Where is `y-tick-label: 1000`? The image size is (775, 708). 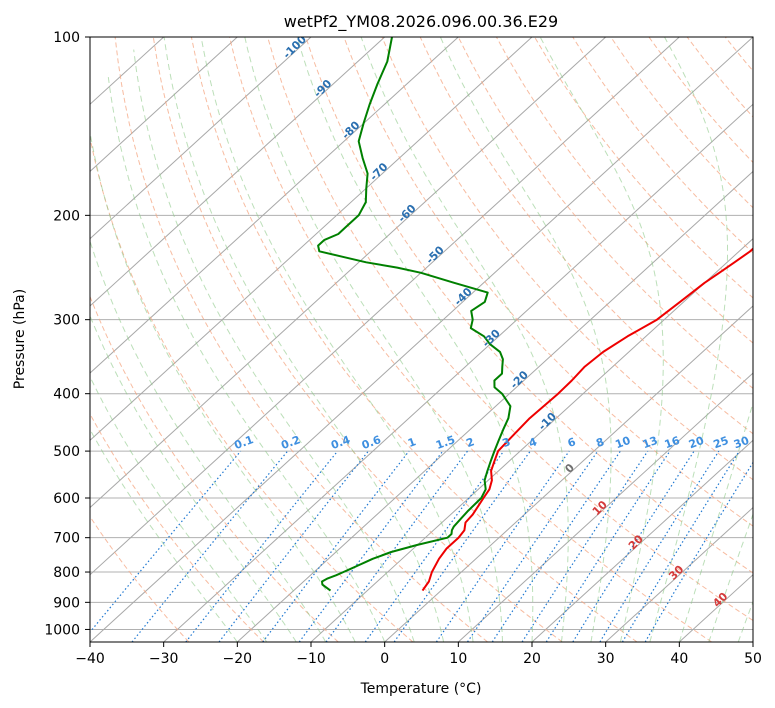
y-tick-label: 1000 is located at coordinates (62, 630).